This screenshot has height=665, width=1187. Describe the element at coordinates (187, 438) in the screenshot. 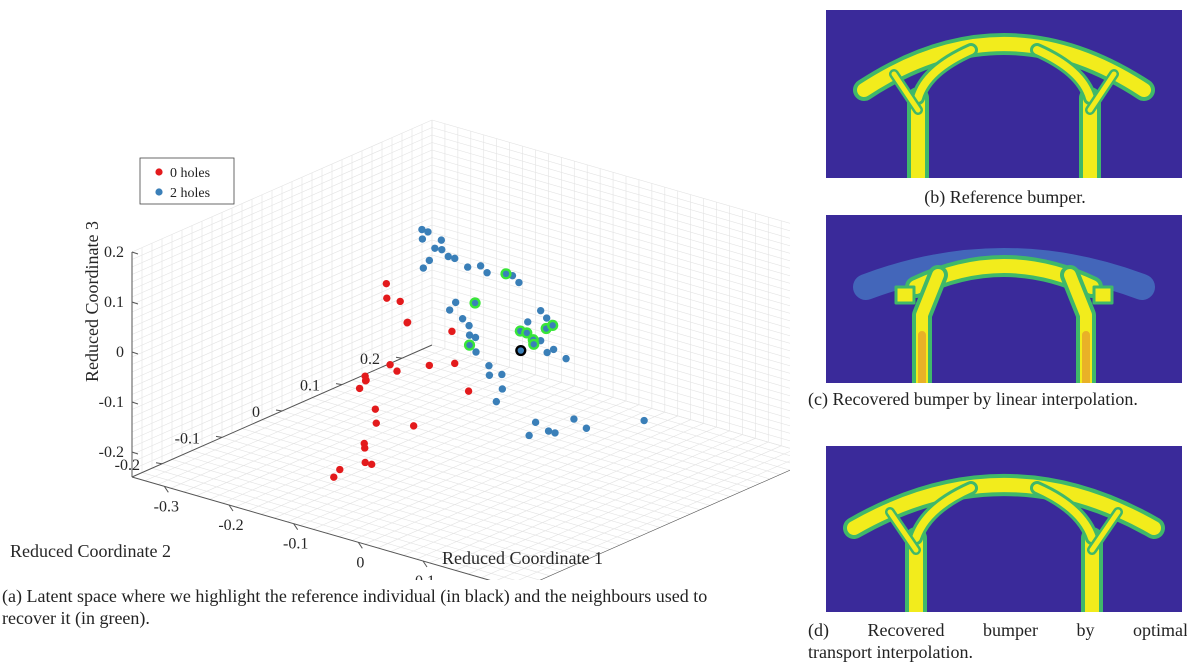

I see `y-tick-label: -0.1` at that location.